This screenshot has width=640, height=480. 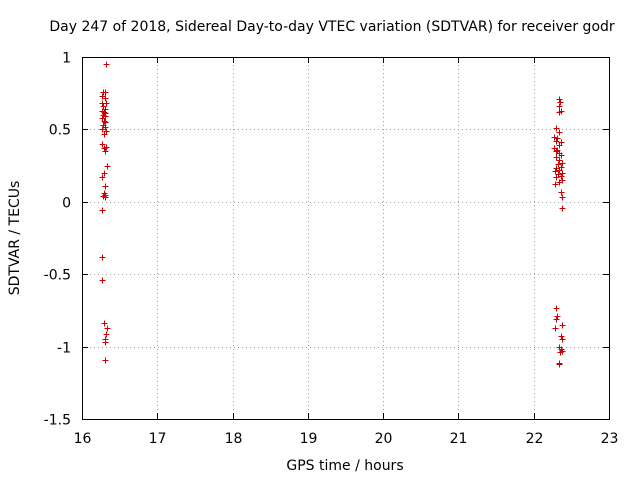 I want to click on x-tick-label: 19, so click(x=309, y=439).